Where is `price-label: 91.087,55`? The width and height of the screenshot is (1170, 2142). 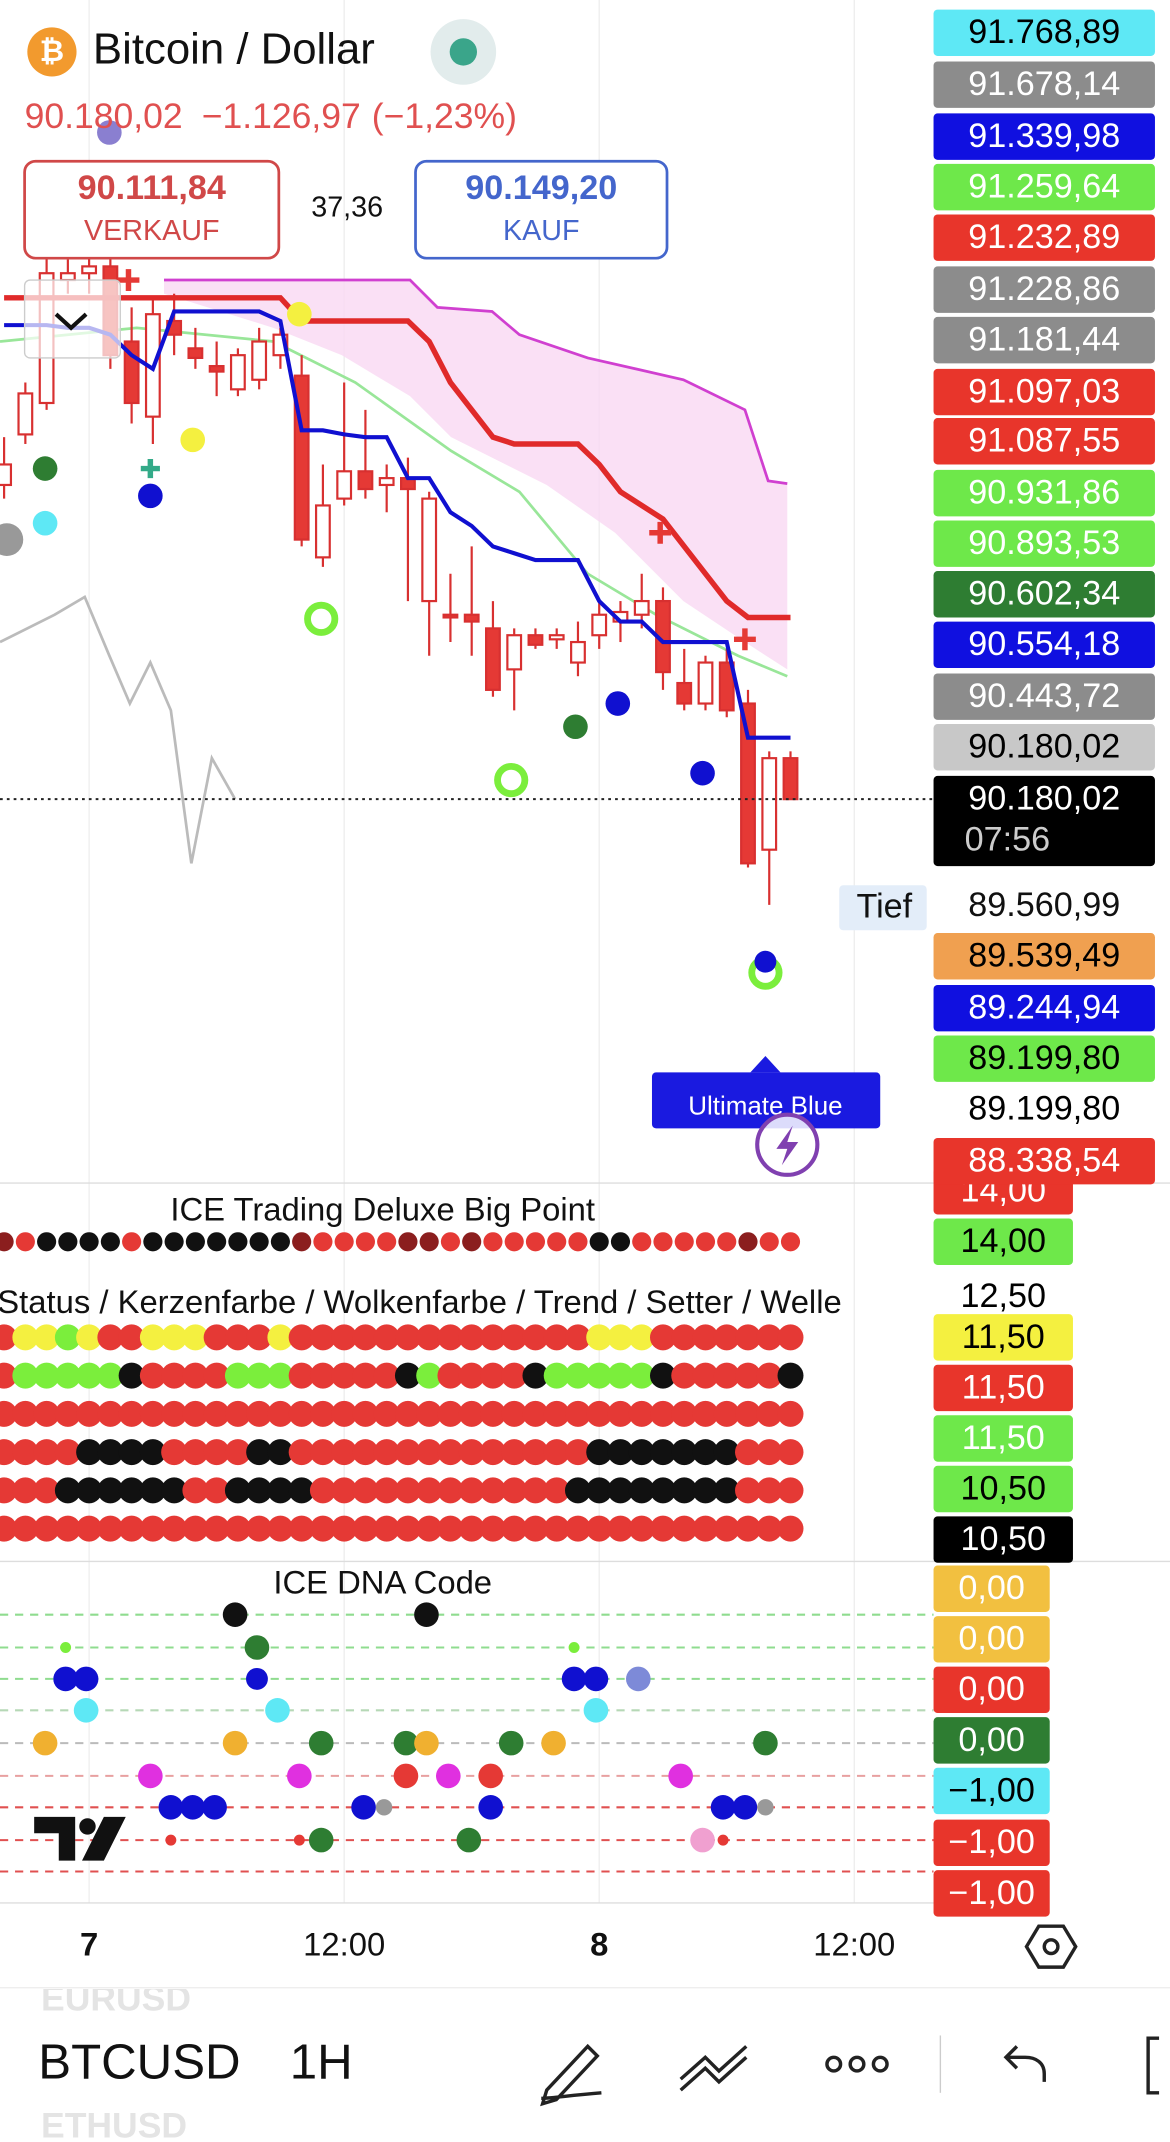 price-label: 91.087,55 is located at coordinates (1044, 441).